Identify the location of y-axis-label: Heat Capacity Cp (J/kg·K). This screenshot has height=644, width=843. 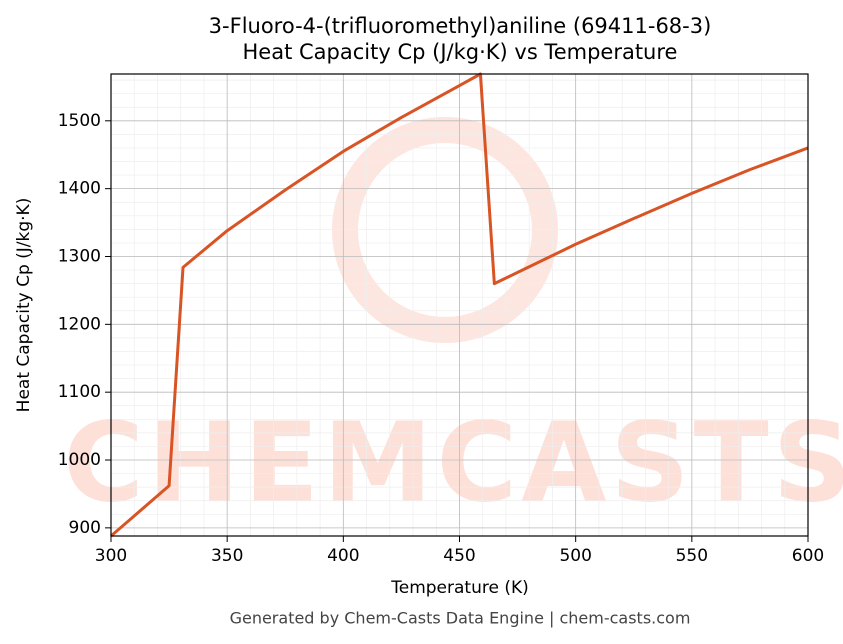
(24, 305).